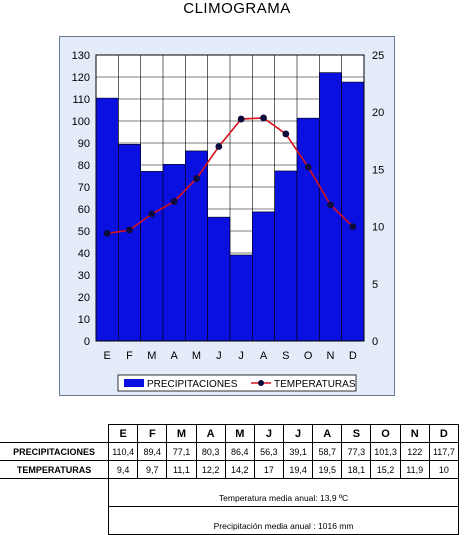 The image size is (474, 535). What do you see at coordinates (81, 100) in the screenshot?
I see `left-axis-tick-label: 110` at bounding box center [81, 100].